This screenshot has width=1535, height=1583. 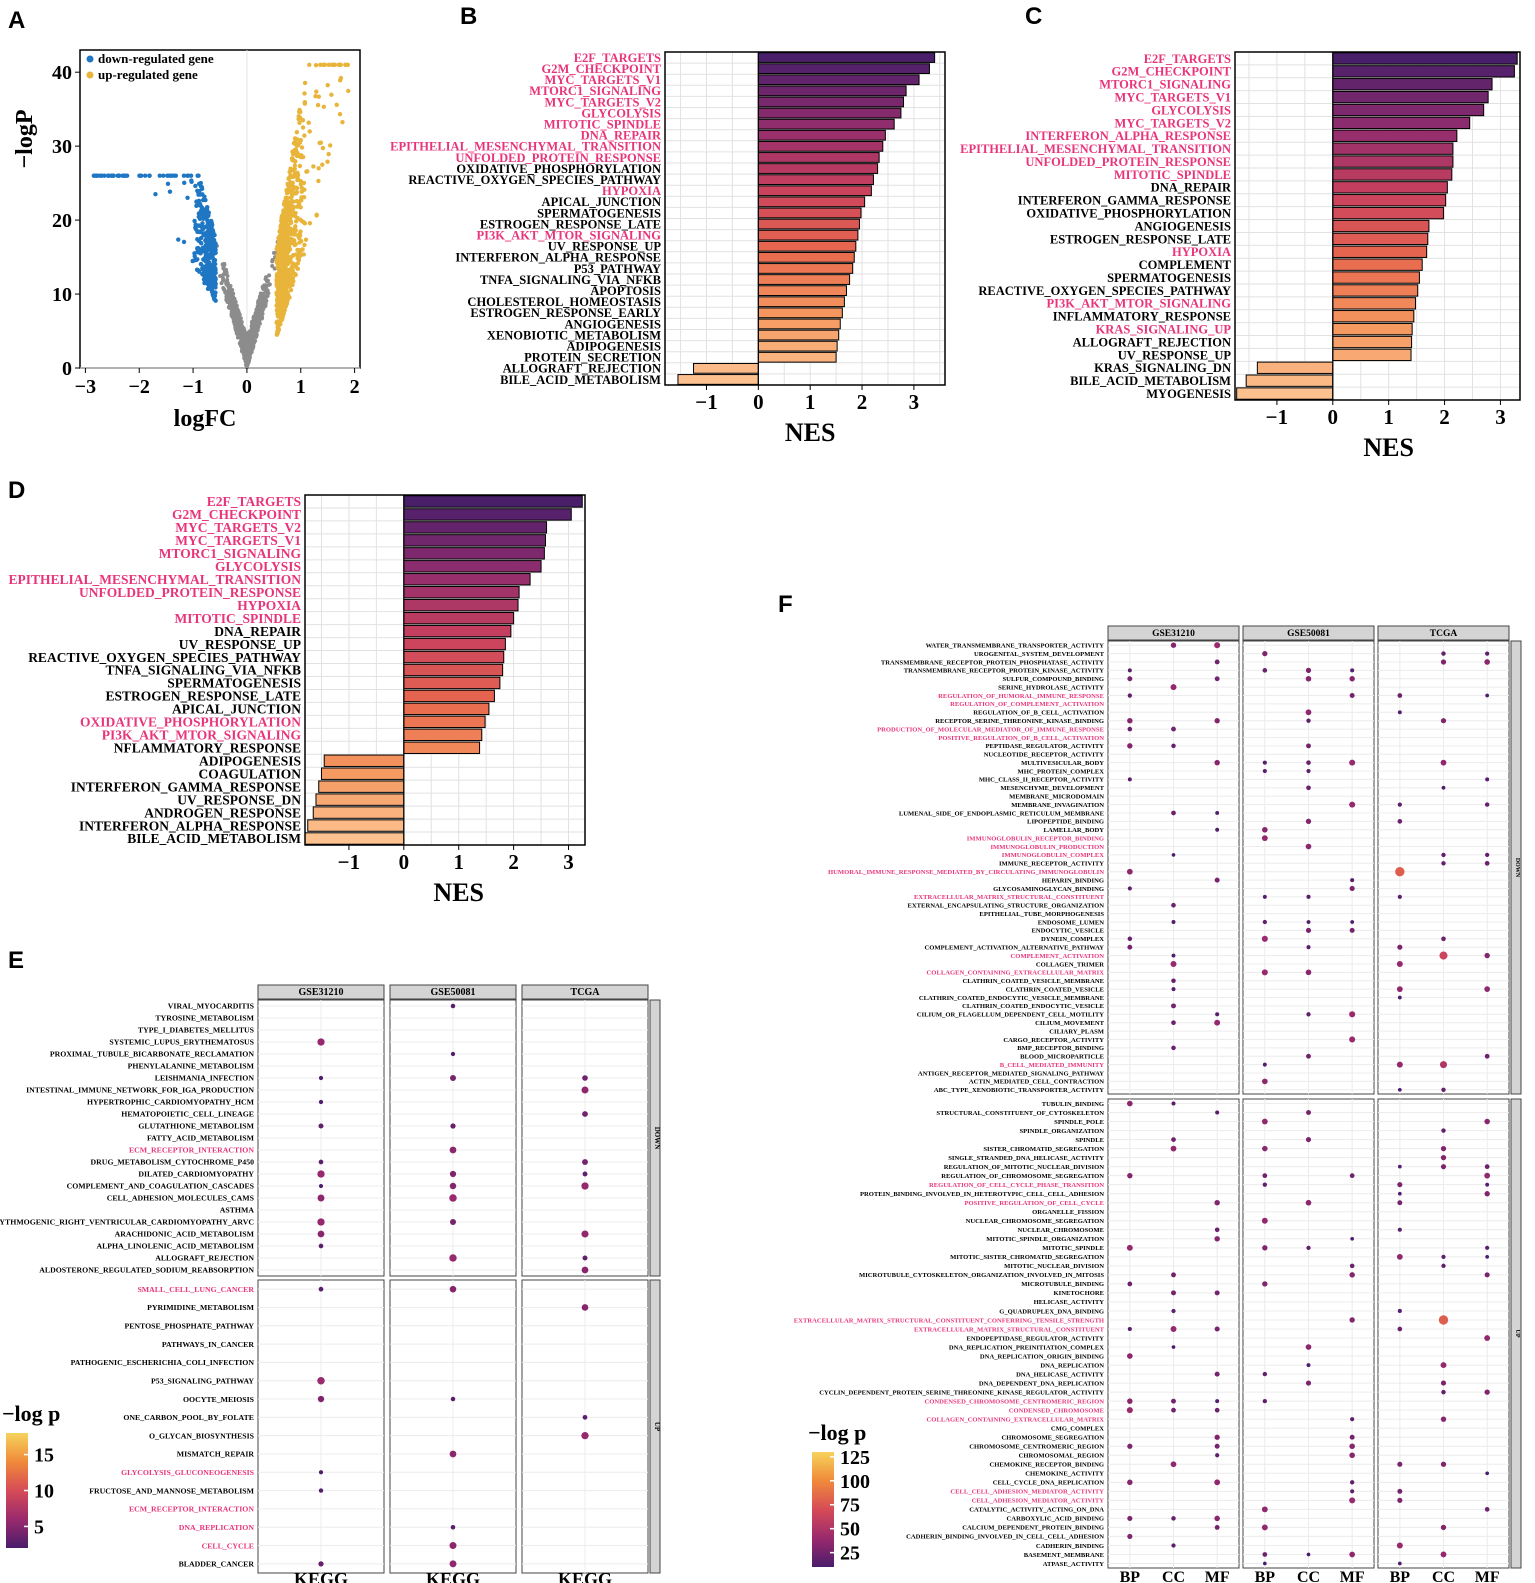 I want to click on category-label: PI3K_AKT_MTOR_SIGNALING, so click(x=1138, y=304).